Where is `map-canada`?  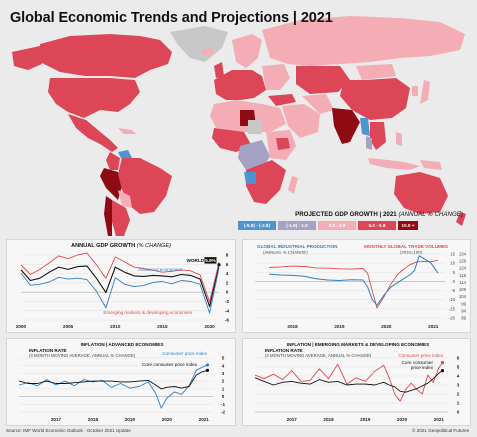
map-canada is located at coordinates (106, 56).